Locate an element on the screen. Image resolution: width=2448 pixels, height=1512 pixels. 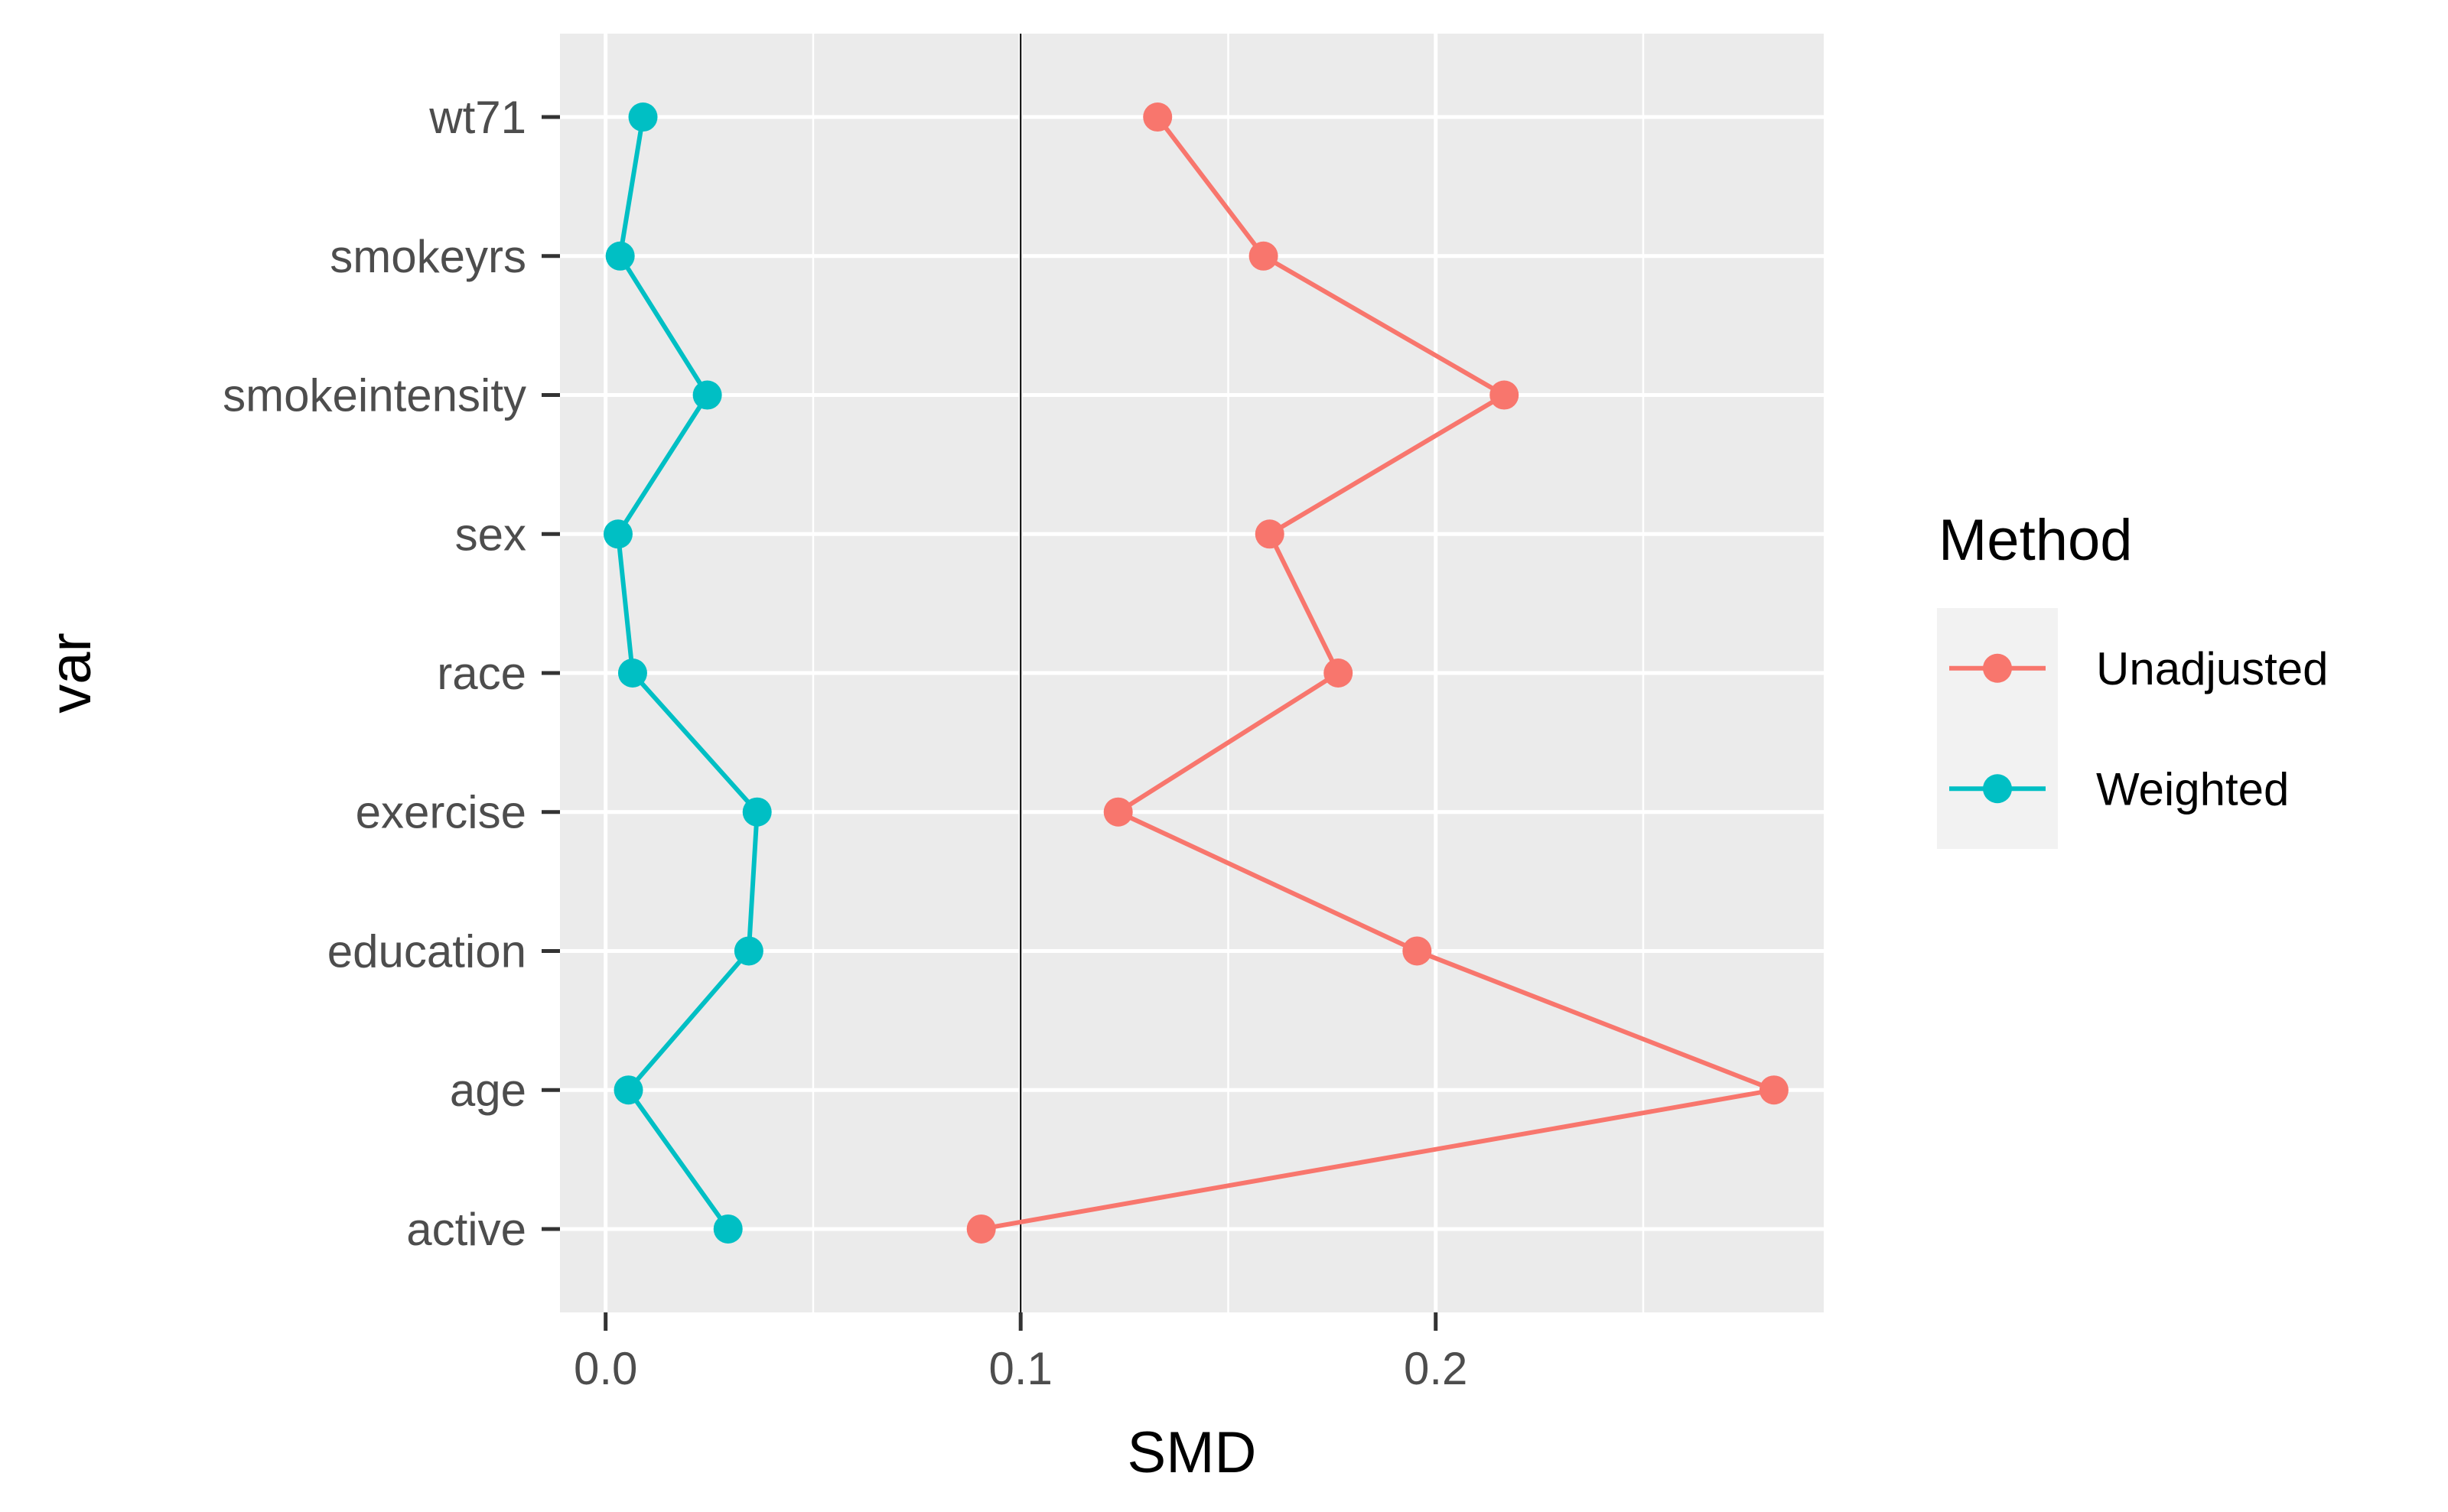
point-weighted-age is located at coordinates (628, 1090).